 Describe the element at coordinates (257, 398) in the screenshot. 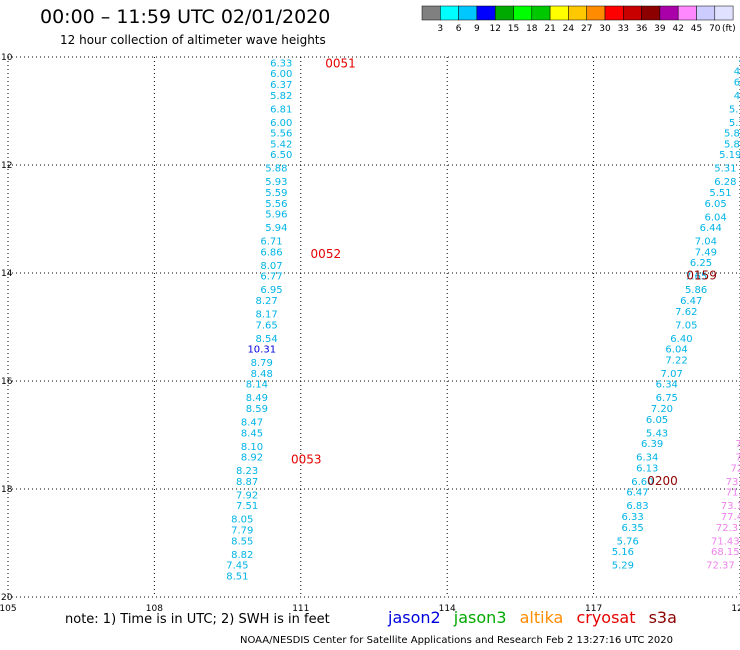

I see `wave-height-label: 8.49` at that location.